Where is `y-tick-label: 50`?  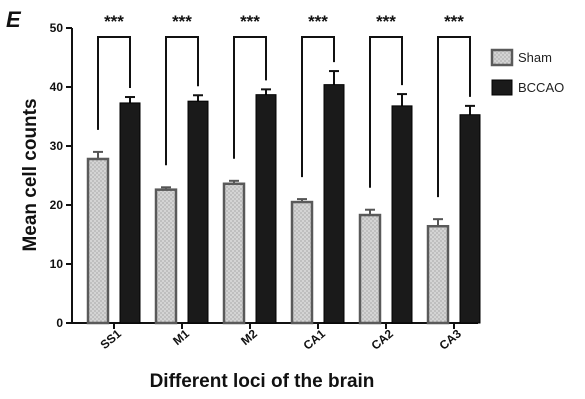 y-tick-label: 50 is located at coordinates (57, 28).